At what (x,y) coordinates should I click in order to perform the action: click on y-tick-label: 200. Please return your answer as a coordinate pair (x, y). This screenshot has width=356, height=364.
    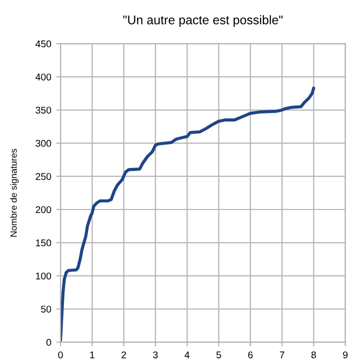
    Looking at the image, I should click on (44, 210).